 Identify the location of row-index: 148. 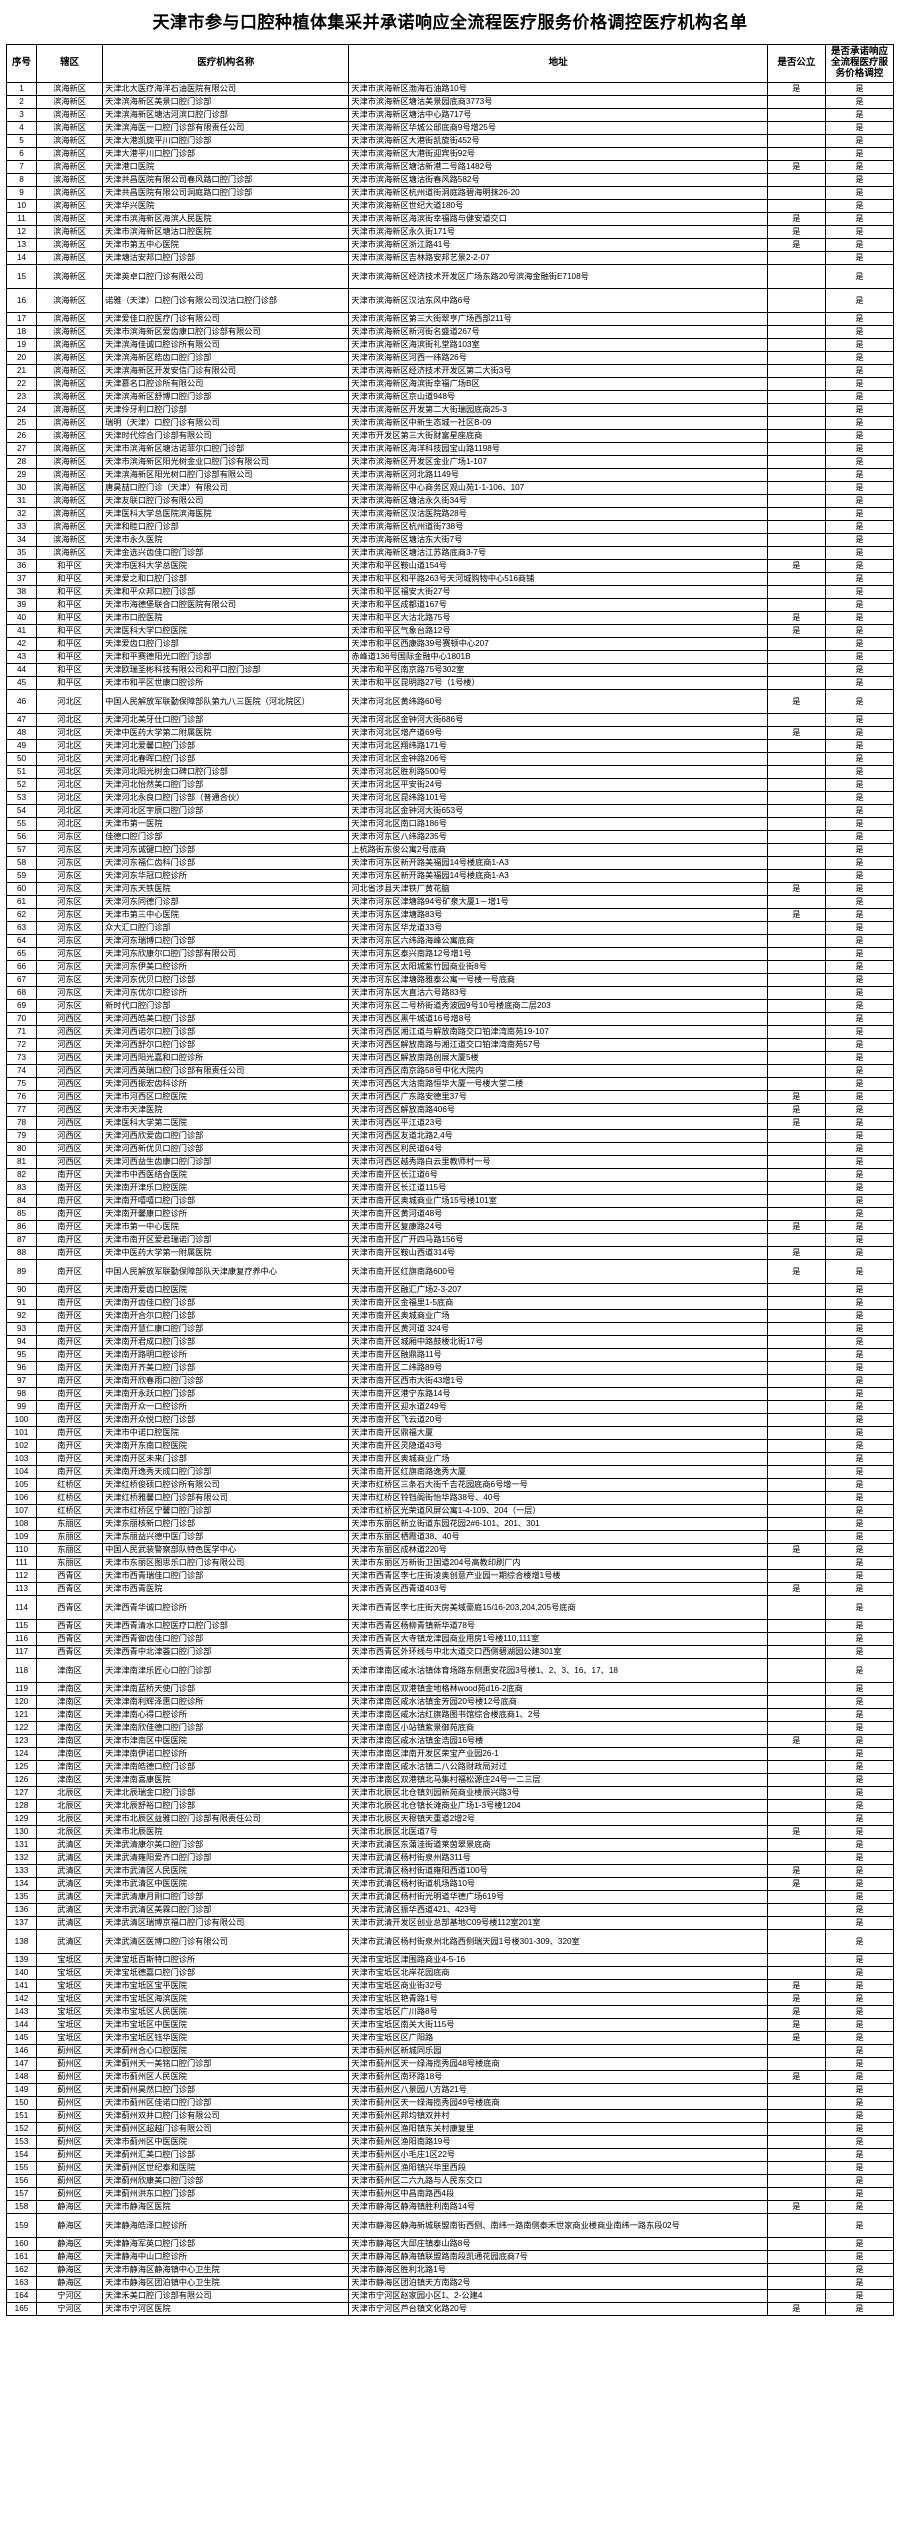
(21, 2077).